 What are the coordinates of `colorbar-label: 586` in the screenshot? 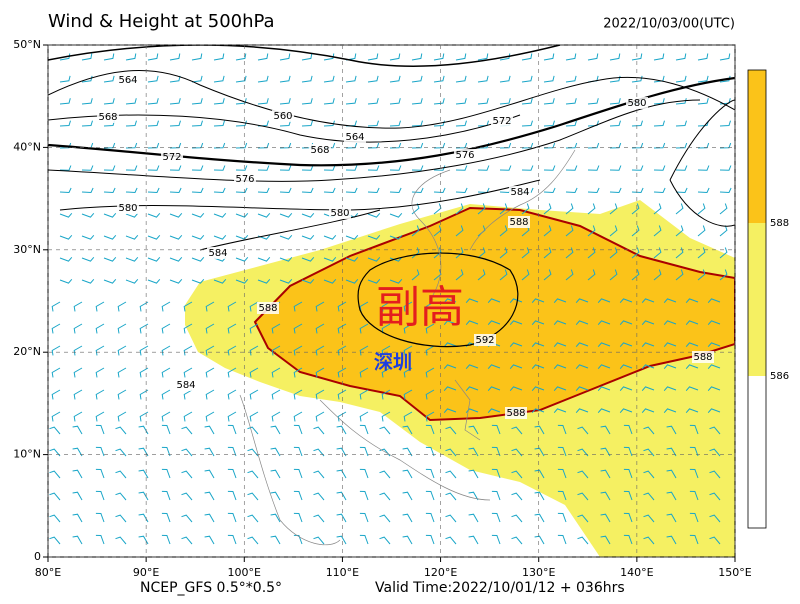 It's located at (779, 376).